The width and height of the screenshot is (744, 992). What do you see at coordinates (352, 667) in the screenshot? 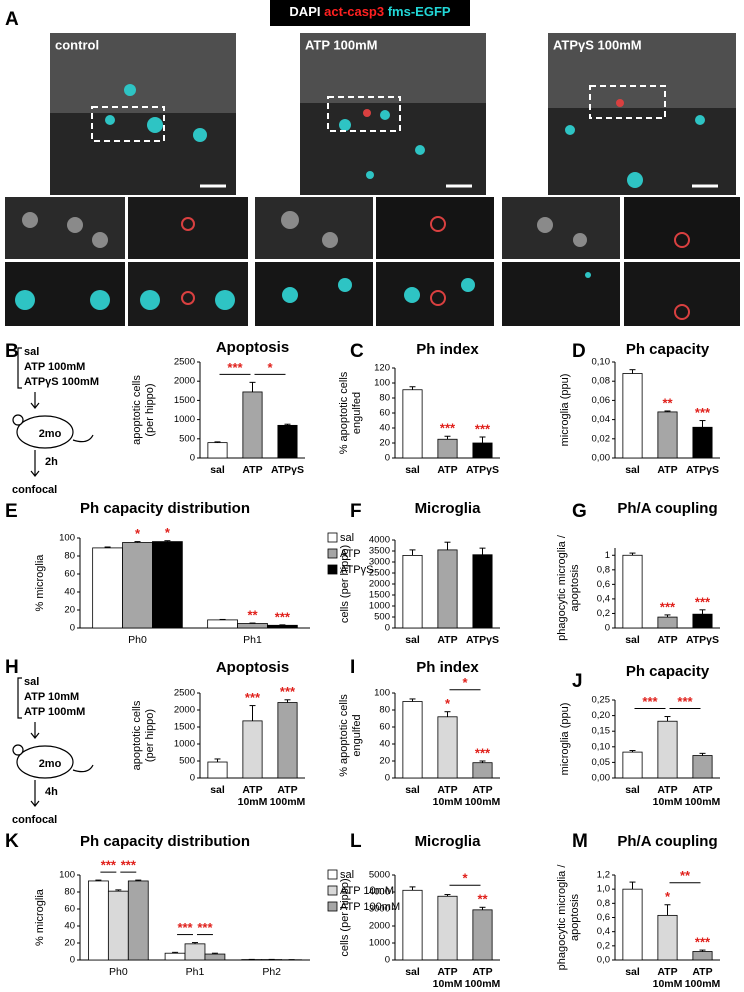
I see `panel-letter: I` at bounding box center [352, 667].